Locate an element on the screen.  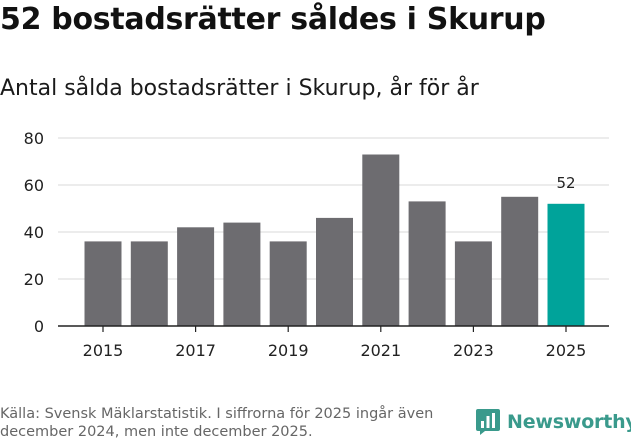
newsworthy-brand: Newsworthy is located at coordinates (553, 422).